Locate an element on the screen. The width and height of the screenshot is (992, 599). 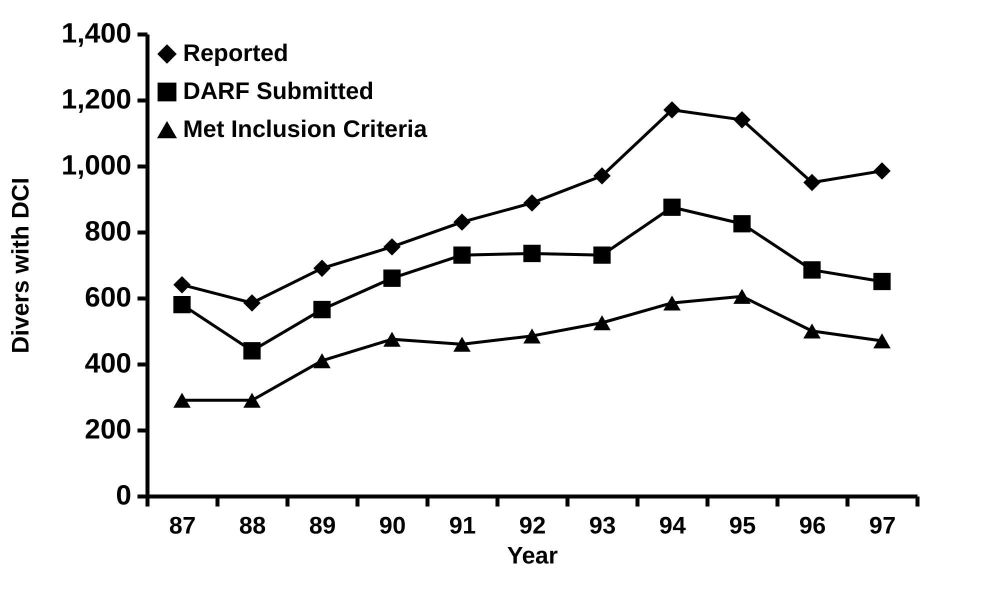
x-tick-label: 88 is located at coordinates (252, 526).